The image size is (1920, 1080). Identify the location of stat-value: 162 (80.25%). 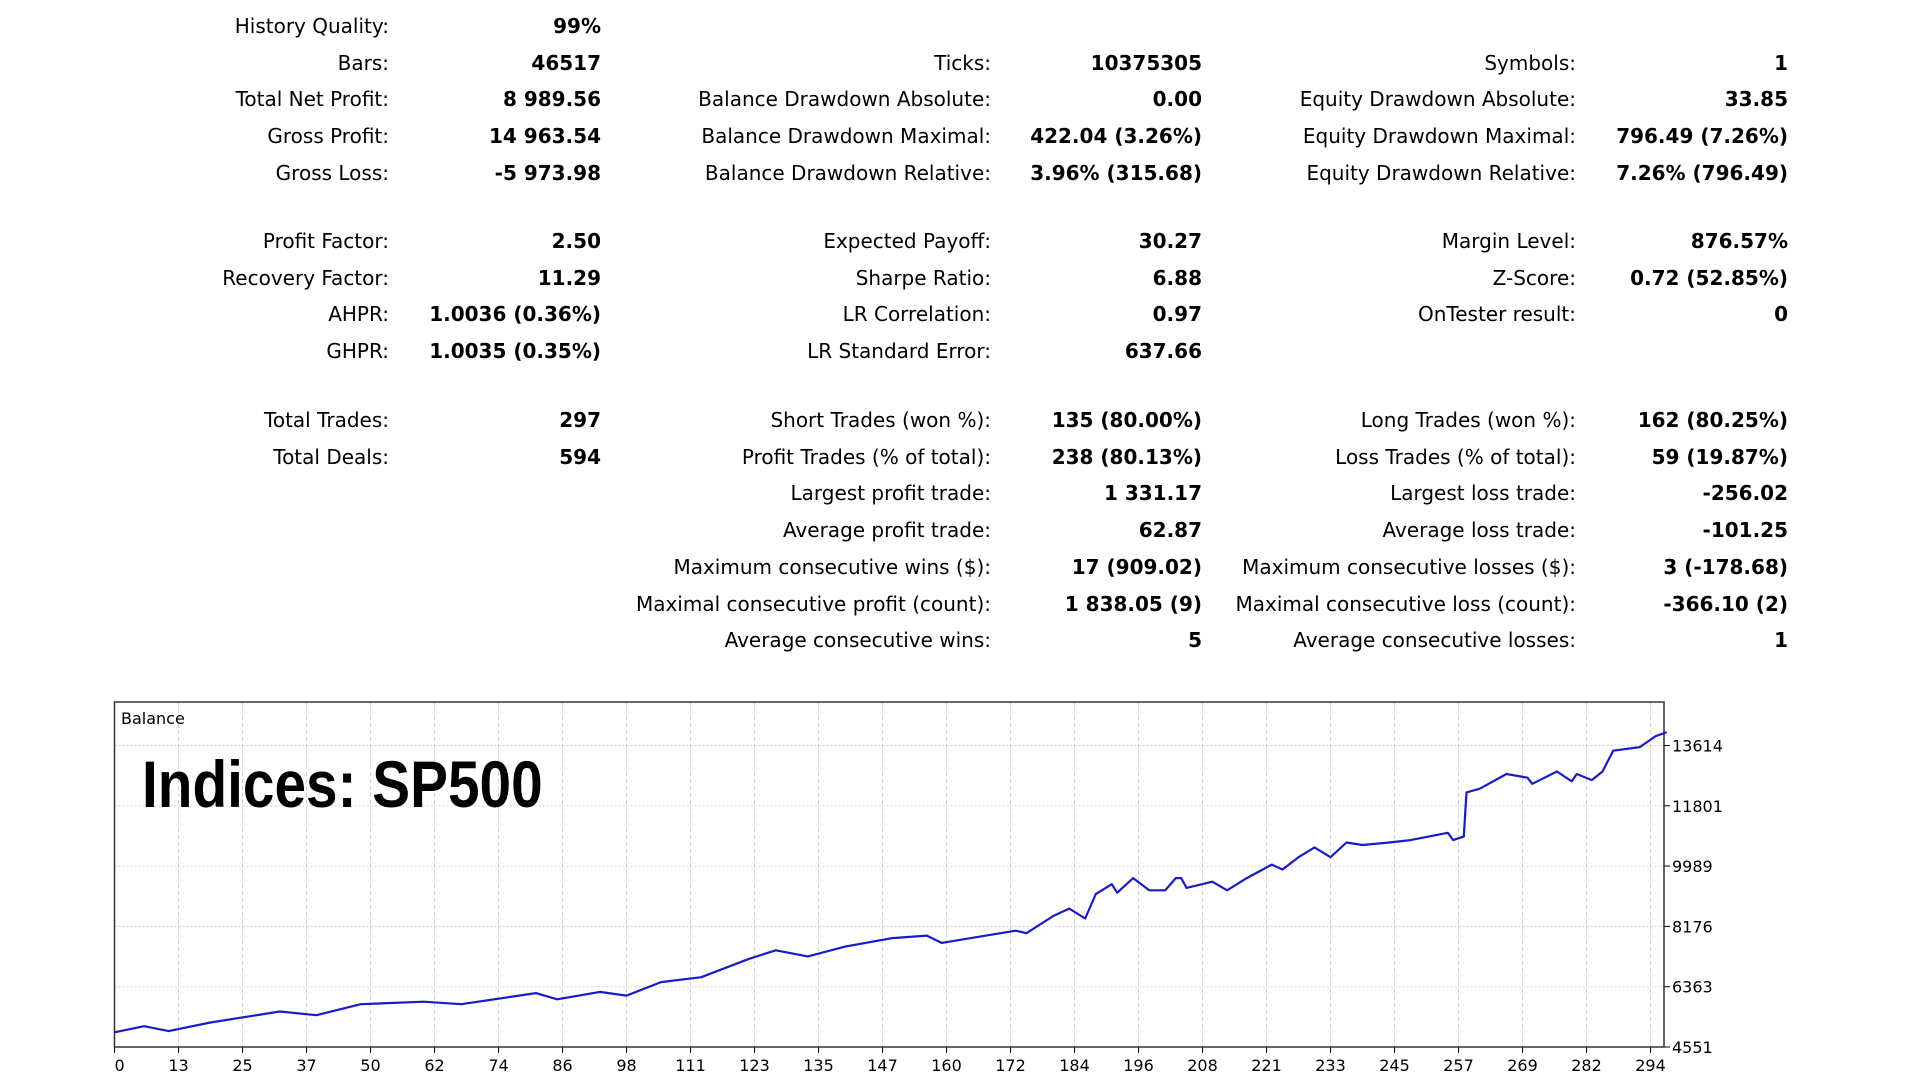
(1712, 420).